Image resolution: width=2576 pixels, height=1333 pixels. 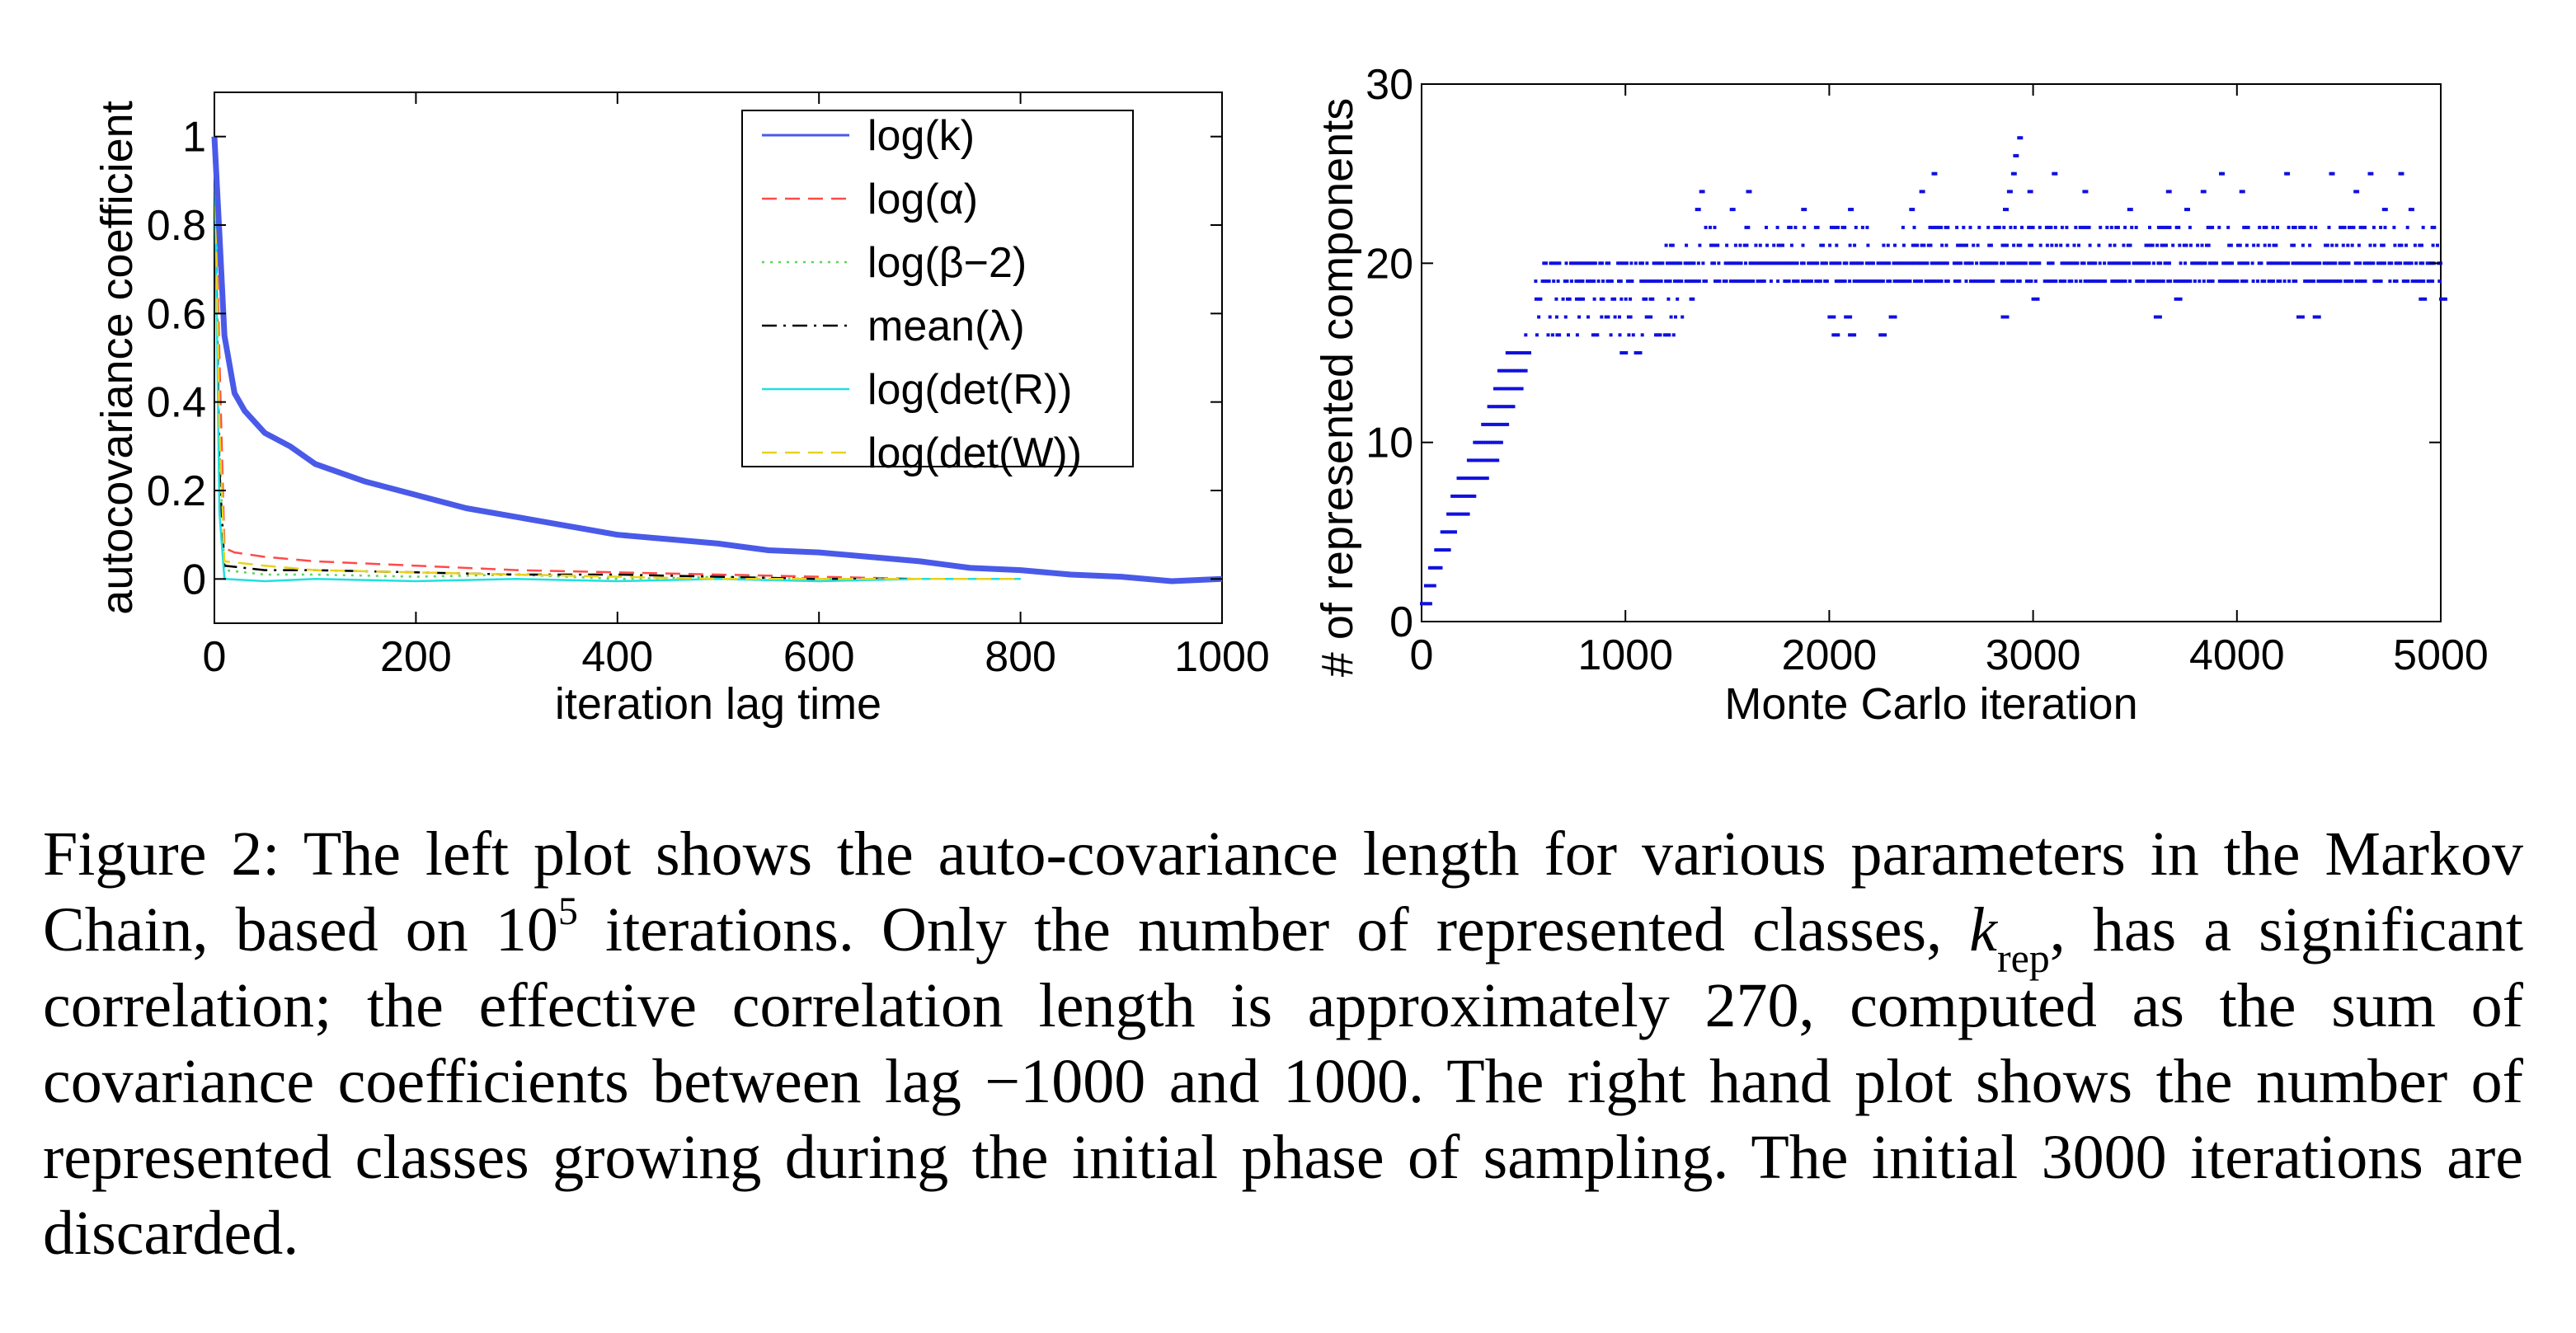 What do you see at coordinates (1337, 387) in the screenshot?
I see `right-y-axis-label: # of represented components` at bounding box center [1337, 387].